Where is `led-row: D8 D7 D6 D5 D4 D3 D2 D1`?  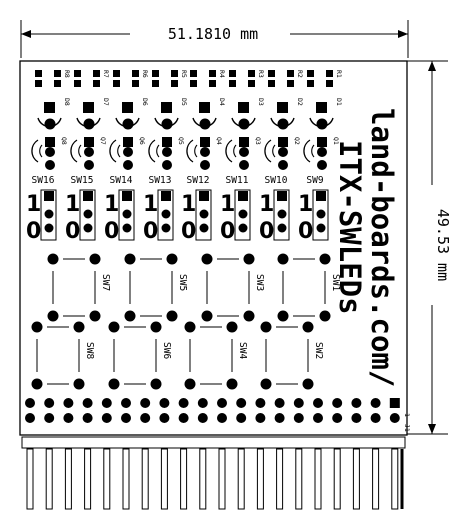
led-row: D8 D7 D6 D5 D4 D3 D2 D1 is located at coordinates (190, 114).